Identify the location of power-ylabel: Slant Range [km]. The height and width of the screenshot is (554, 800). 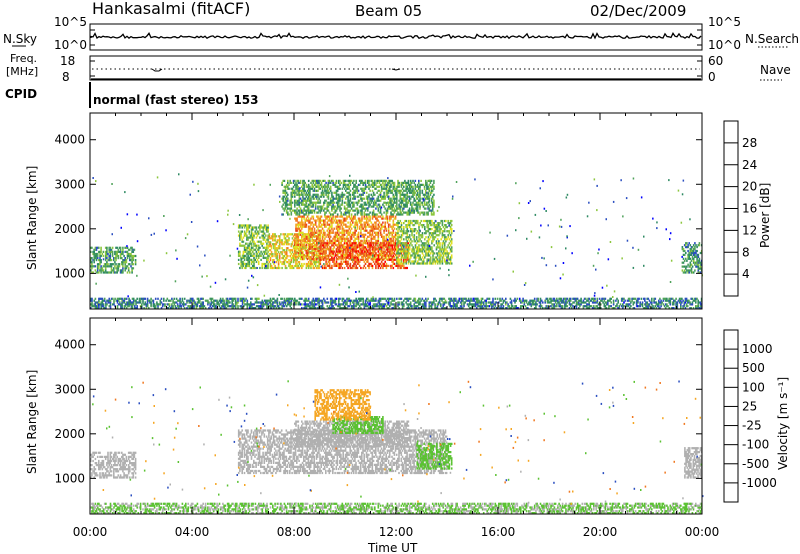
(32, 218).